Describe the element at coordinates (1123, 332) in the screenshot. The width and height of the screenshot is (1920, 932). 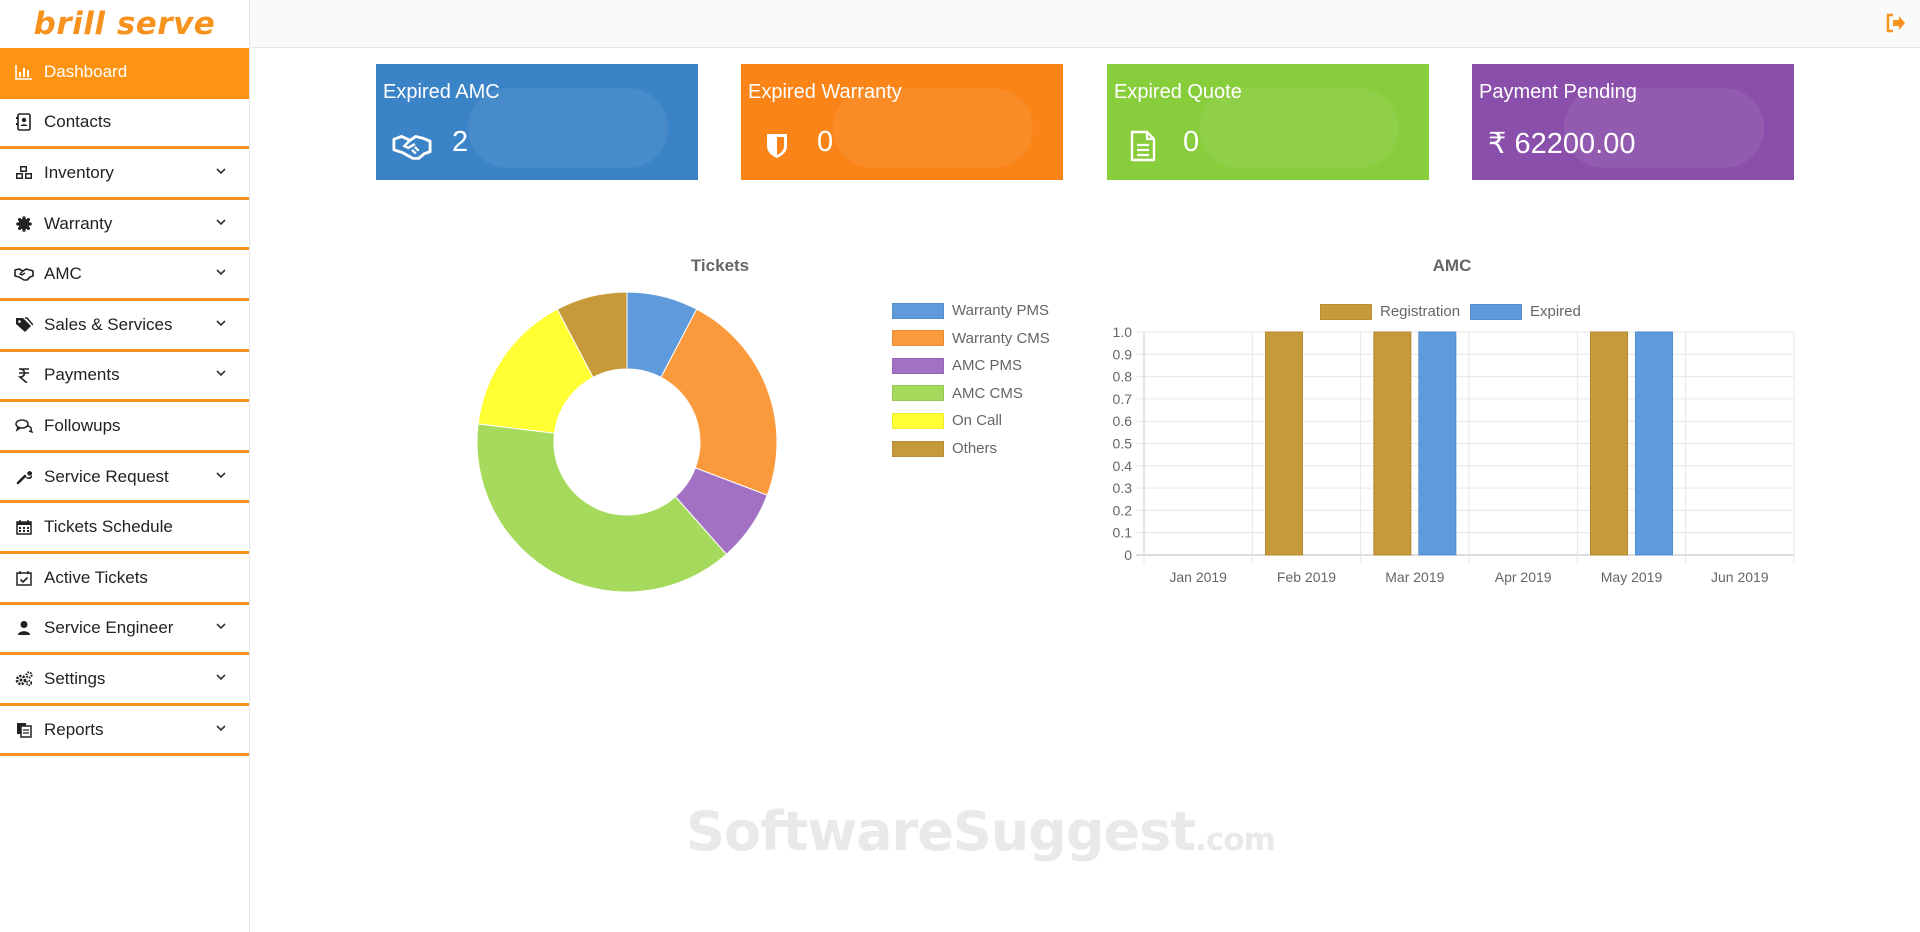
I see `y-tick-label: 1.0` at that location.